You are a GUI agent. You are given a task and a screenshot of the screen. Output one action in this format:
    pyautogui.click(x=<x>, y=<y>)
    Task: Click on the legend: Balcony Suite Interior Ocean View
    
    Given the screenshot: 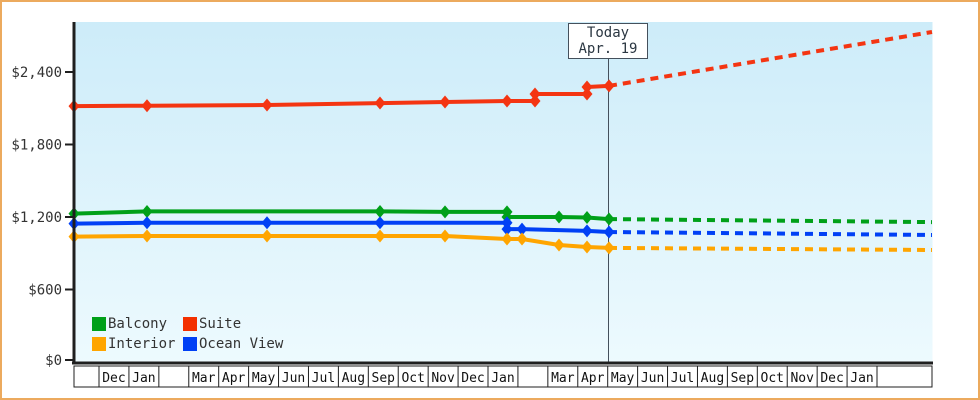 What is the action you would take?
    pyautogui.click(x=187, y=334)
    